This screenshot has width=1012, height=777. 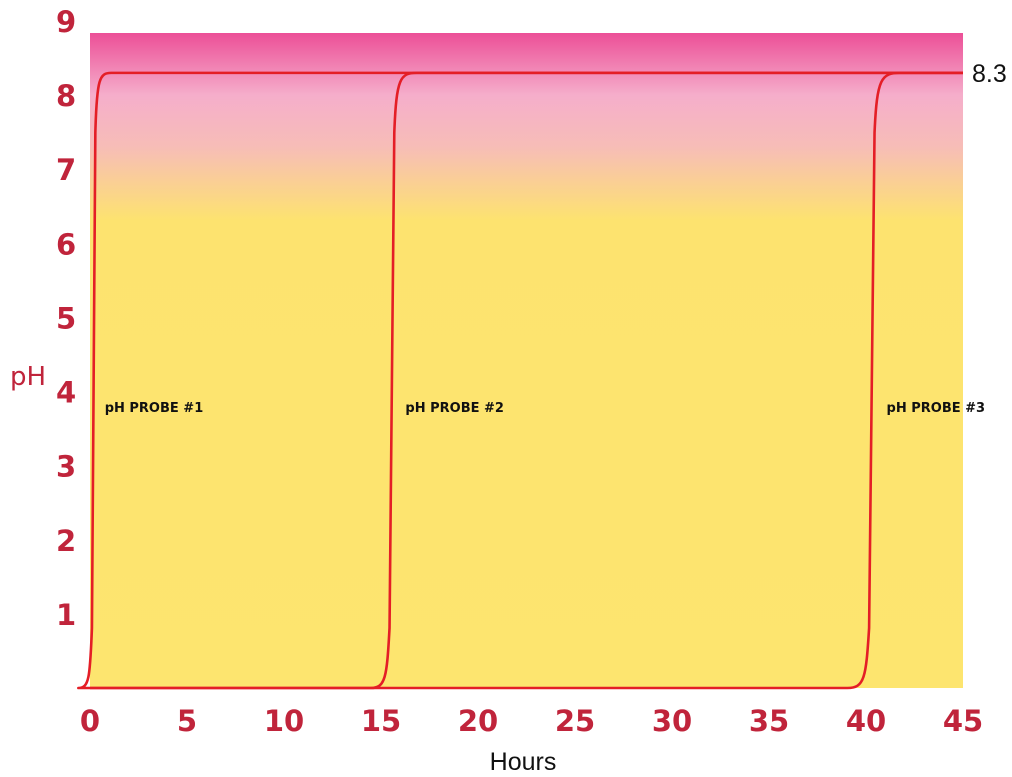 I want to click on x-tick-label-0: 0, so click(x=90, y=721).